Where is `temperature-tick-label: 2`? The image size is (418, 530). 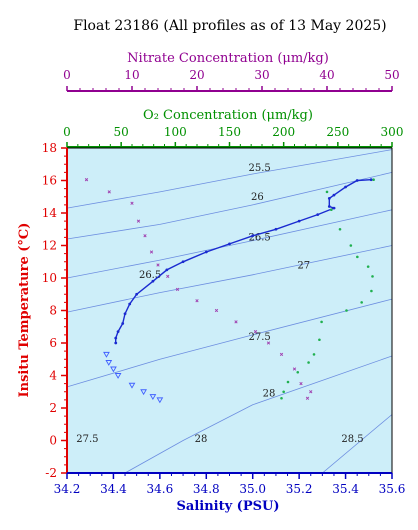
temperature-tick-label: 2 is located at coordinates (53, 408).